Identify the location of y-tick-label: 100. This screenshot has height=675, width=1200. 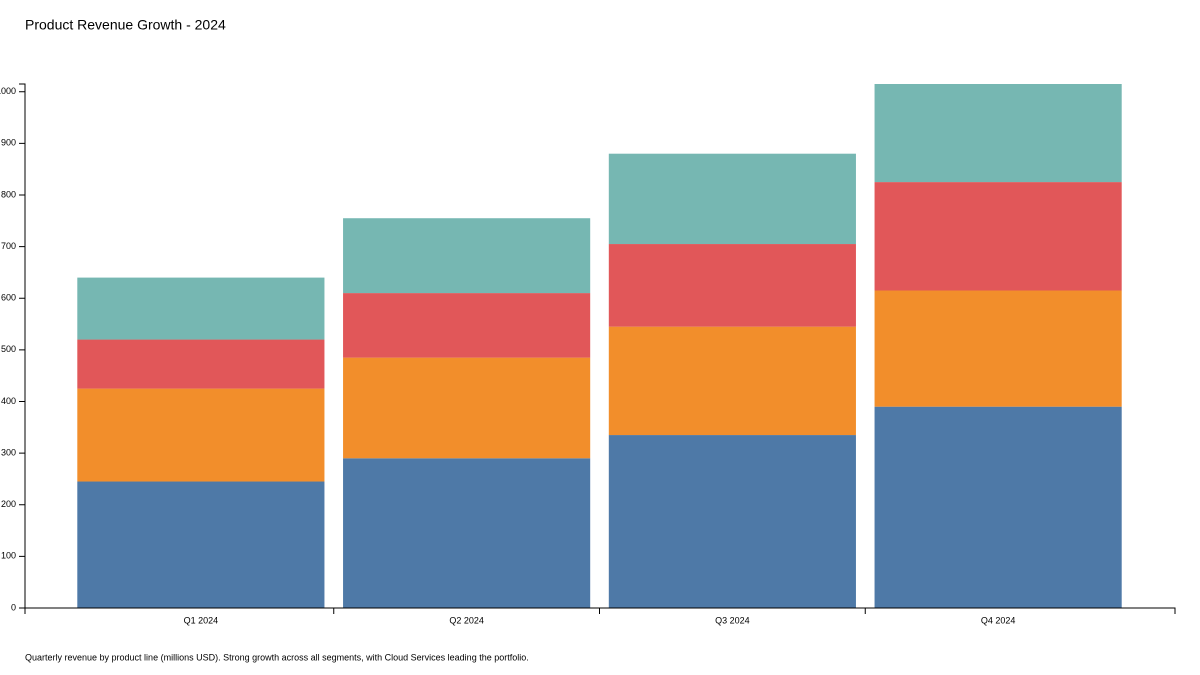
(8, 556).